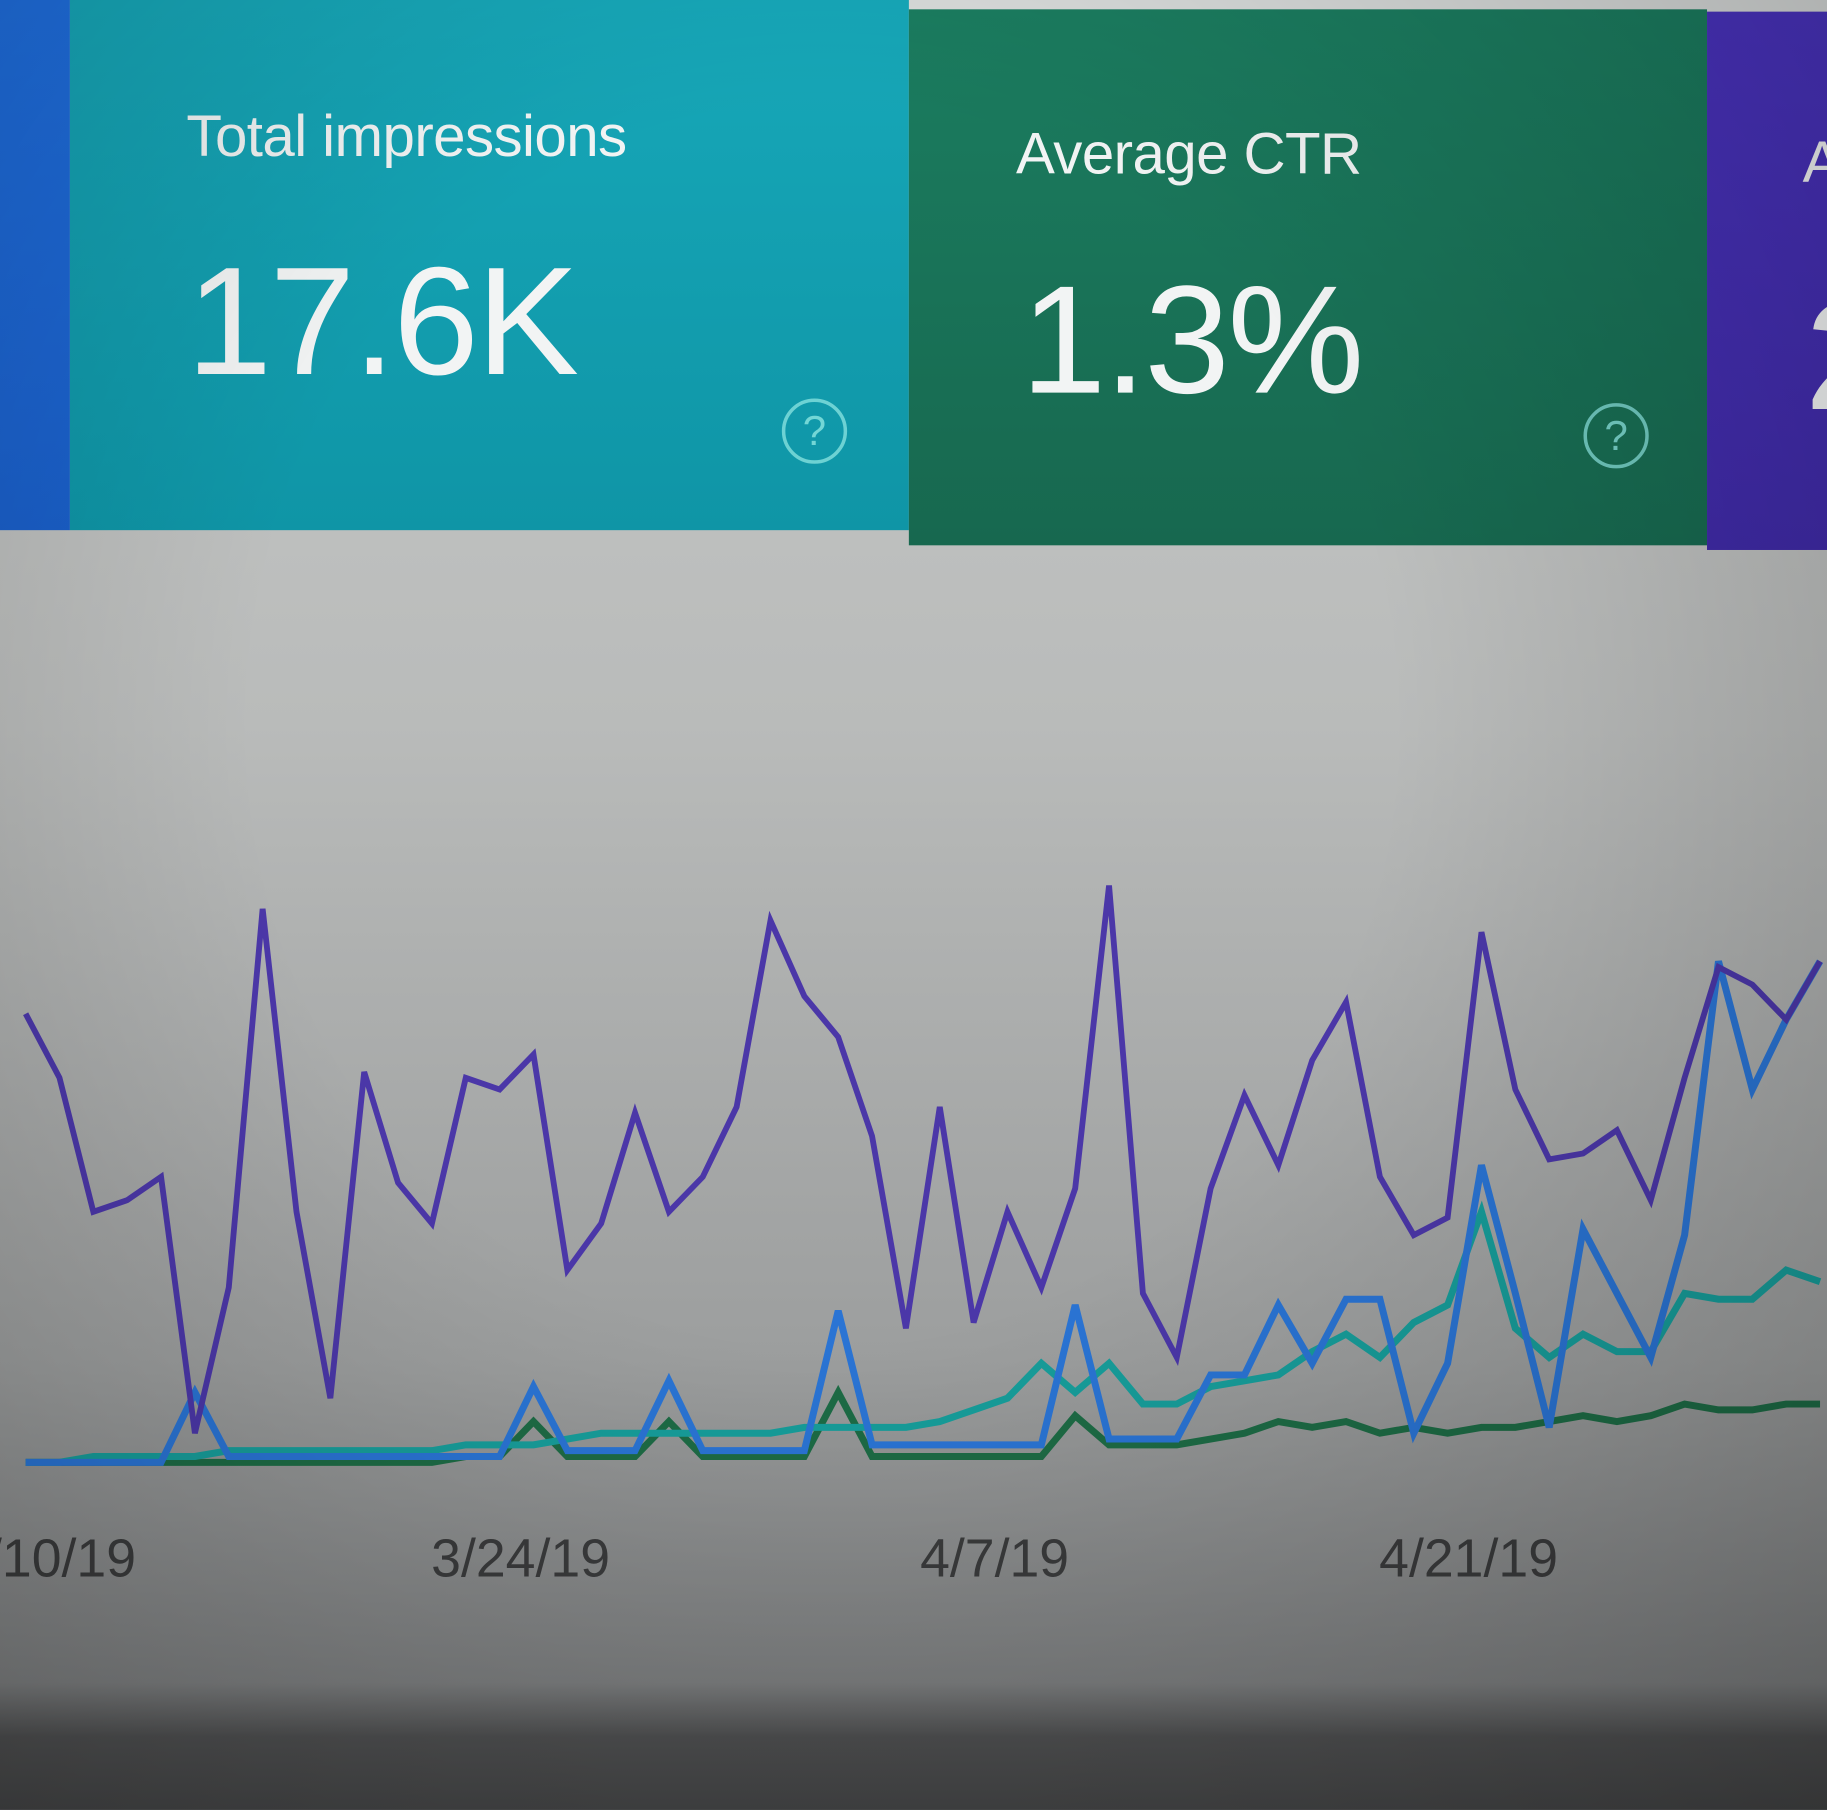  Describe the element at coordinates (35, 265) in the screenshot. I see `total-clicks-card` at that location.